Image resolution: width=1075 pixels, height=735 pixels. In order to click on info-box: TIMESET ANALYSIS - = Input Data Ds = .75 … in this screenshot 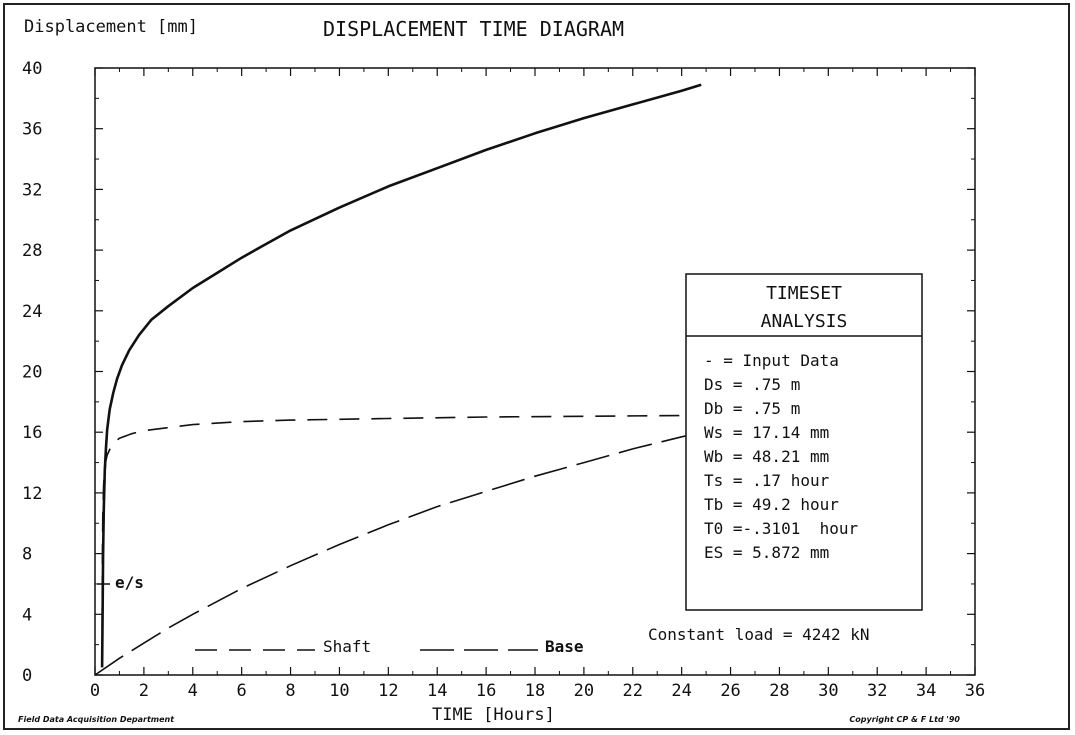, I will do `click(804, 442)`.